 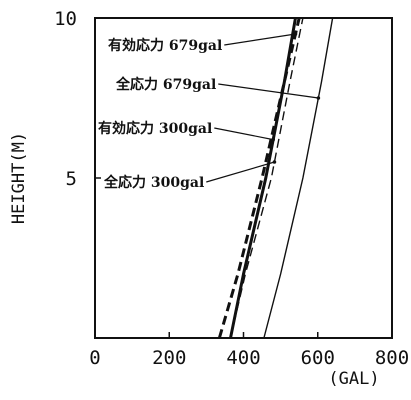 I want to click on annotation-label: 全応力 300gal, so click(x=153, y=182).